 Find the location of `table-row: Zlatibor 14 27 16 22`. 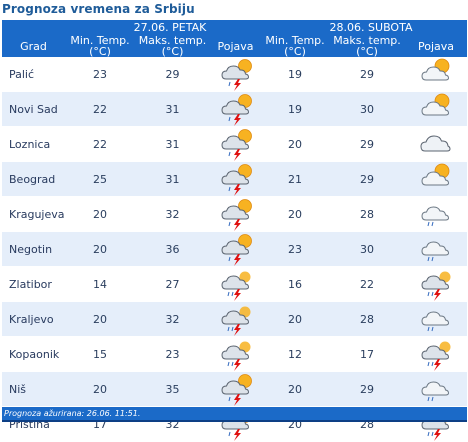

table-row: Zlatibor 14 27 16 22 is located at coordinates (235, 284).